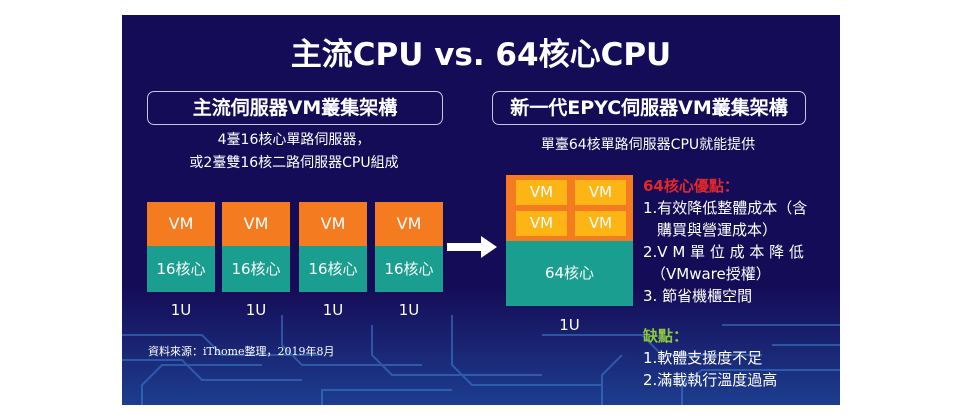 This screenshot has width=960, height=420. I want to click on core-block-64: 64核心, so click(569, 273).